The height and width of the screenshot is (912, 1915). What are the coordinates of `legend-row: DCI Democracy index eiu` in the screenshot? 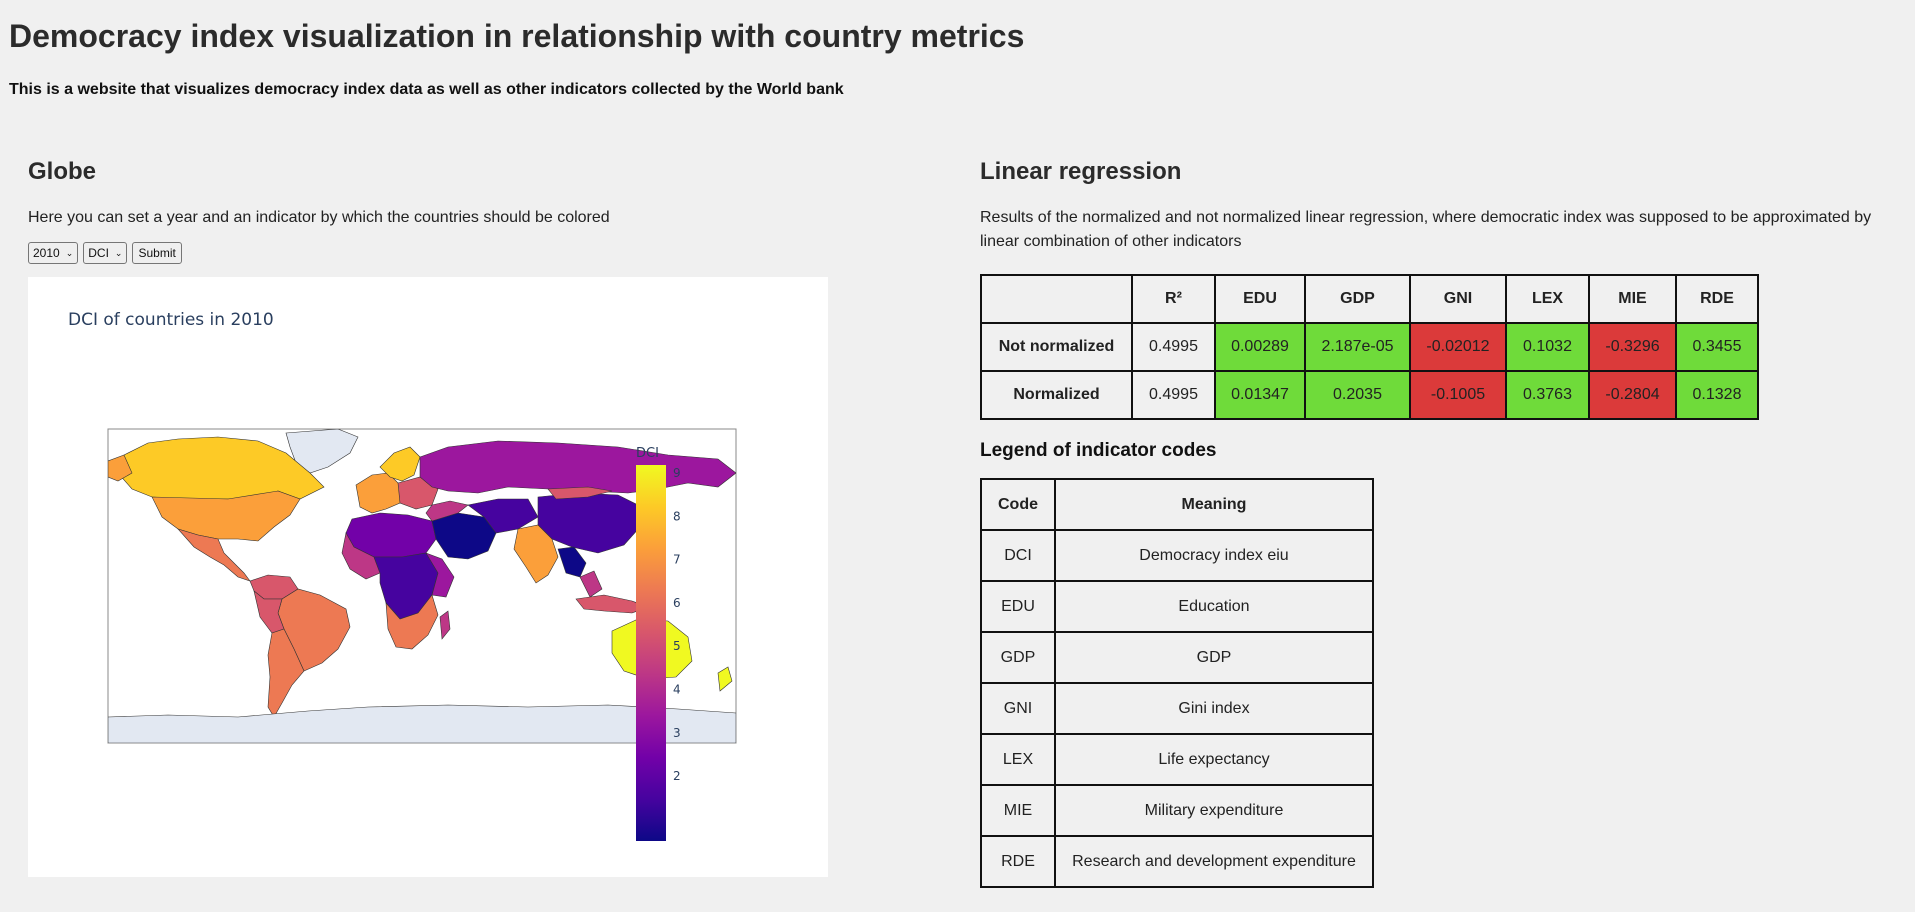 It's located at (1177, 555).